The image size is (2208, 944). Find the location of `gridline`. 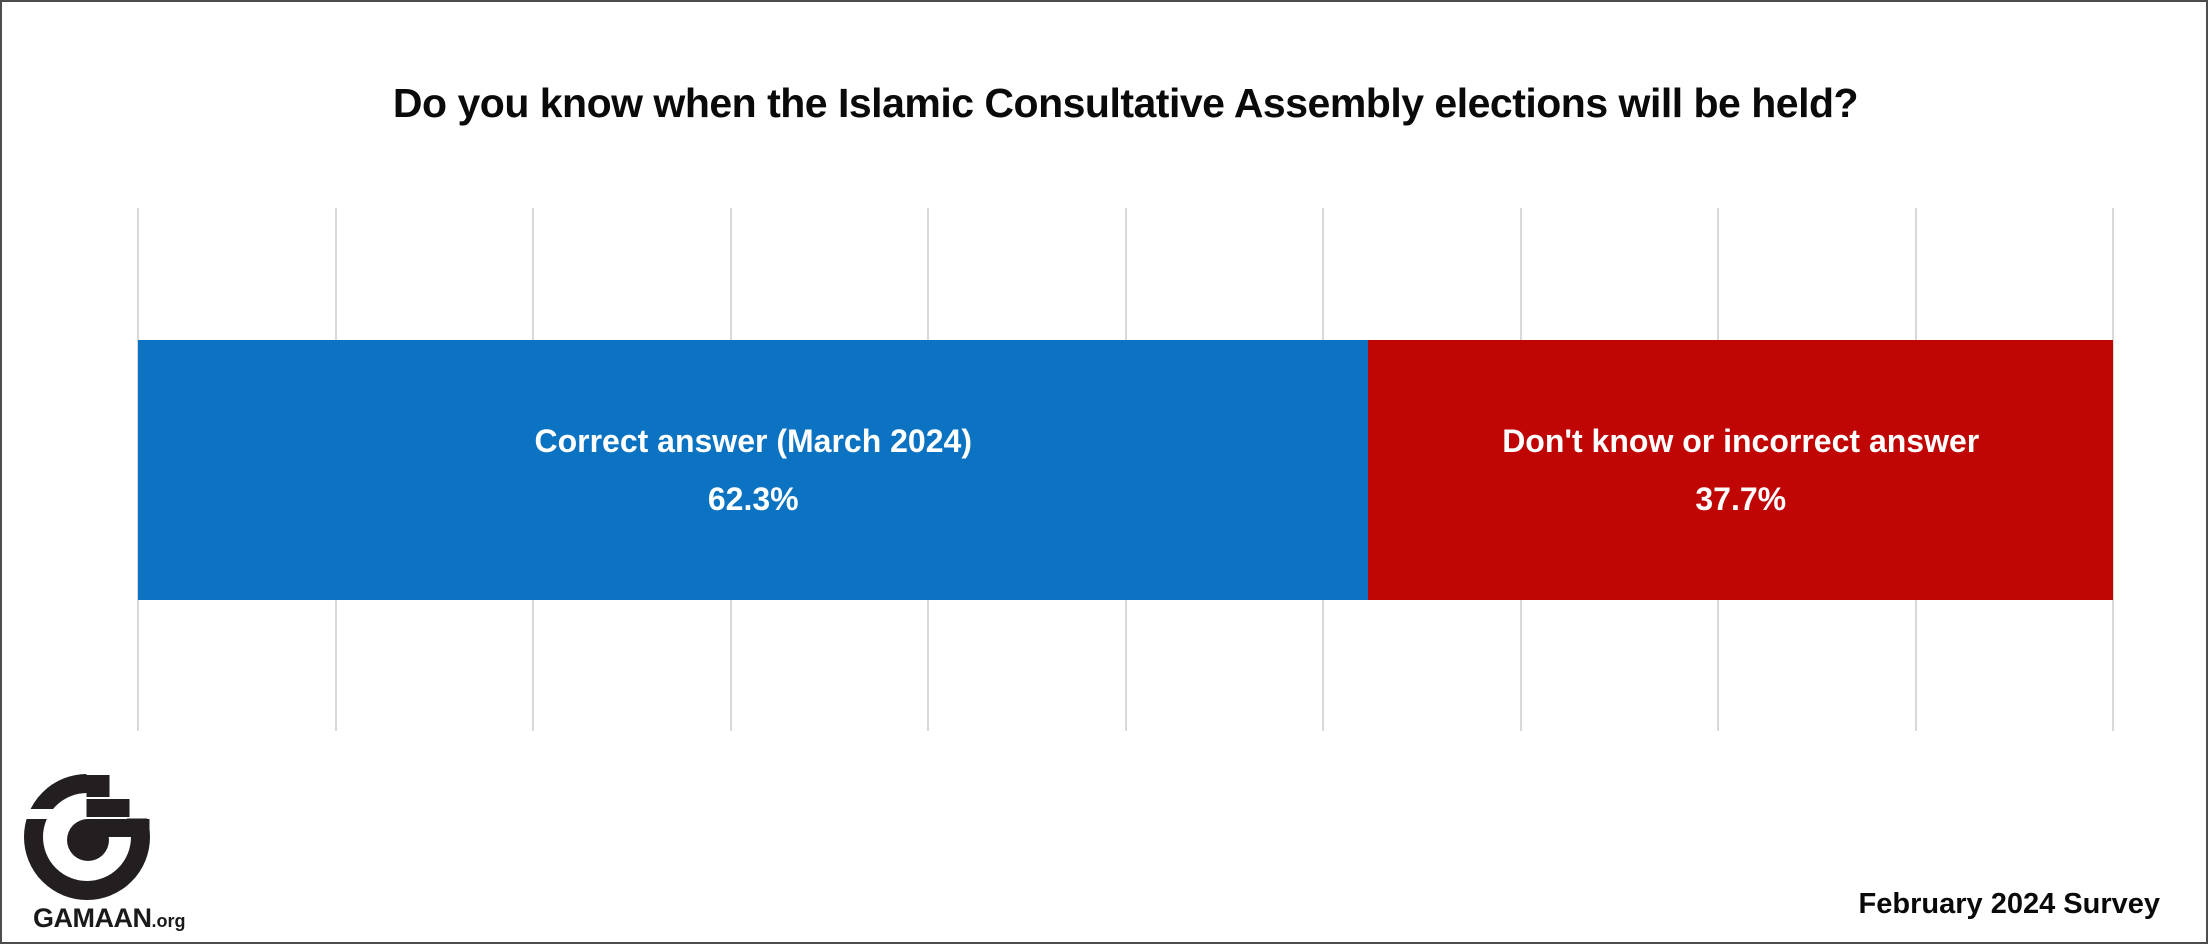

gridline is located at coordinates (2113, 469).